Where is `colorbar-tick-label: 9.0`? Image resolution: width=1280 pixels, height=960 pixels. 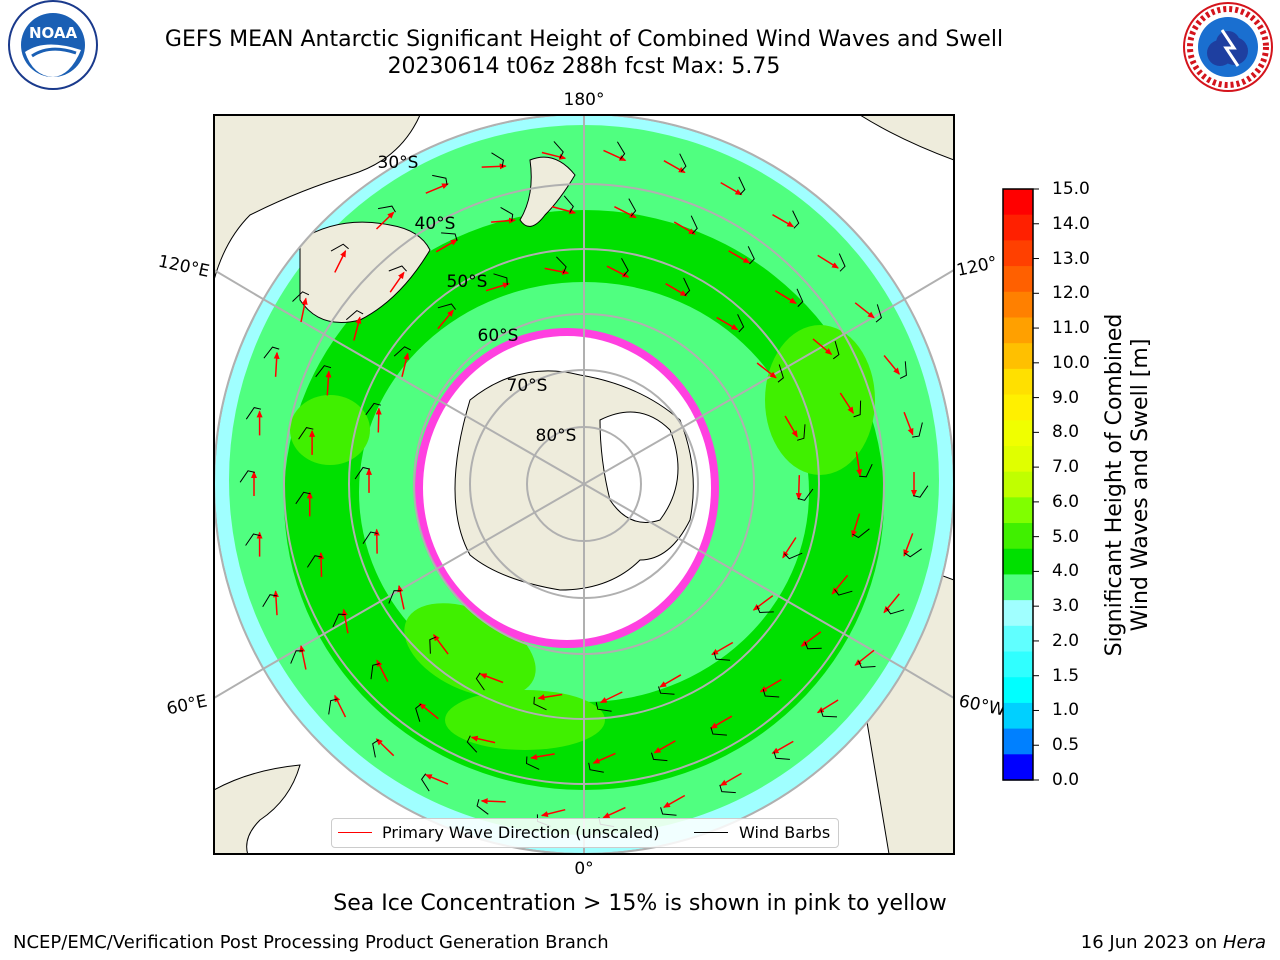
colorbar-tick-label: 9.0 is located at coordinates (1066, 397).